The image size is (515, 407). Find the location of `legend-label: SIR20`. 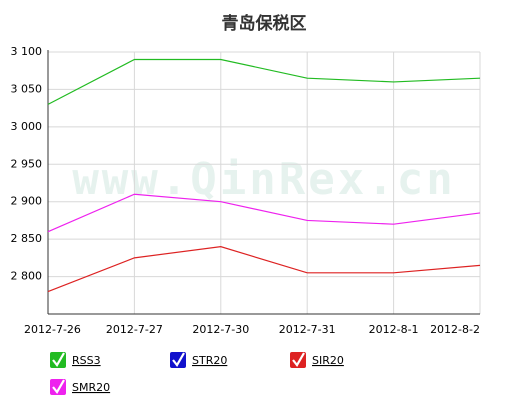

legend-label: SIR20 is located at coordinates (328, 360).